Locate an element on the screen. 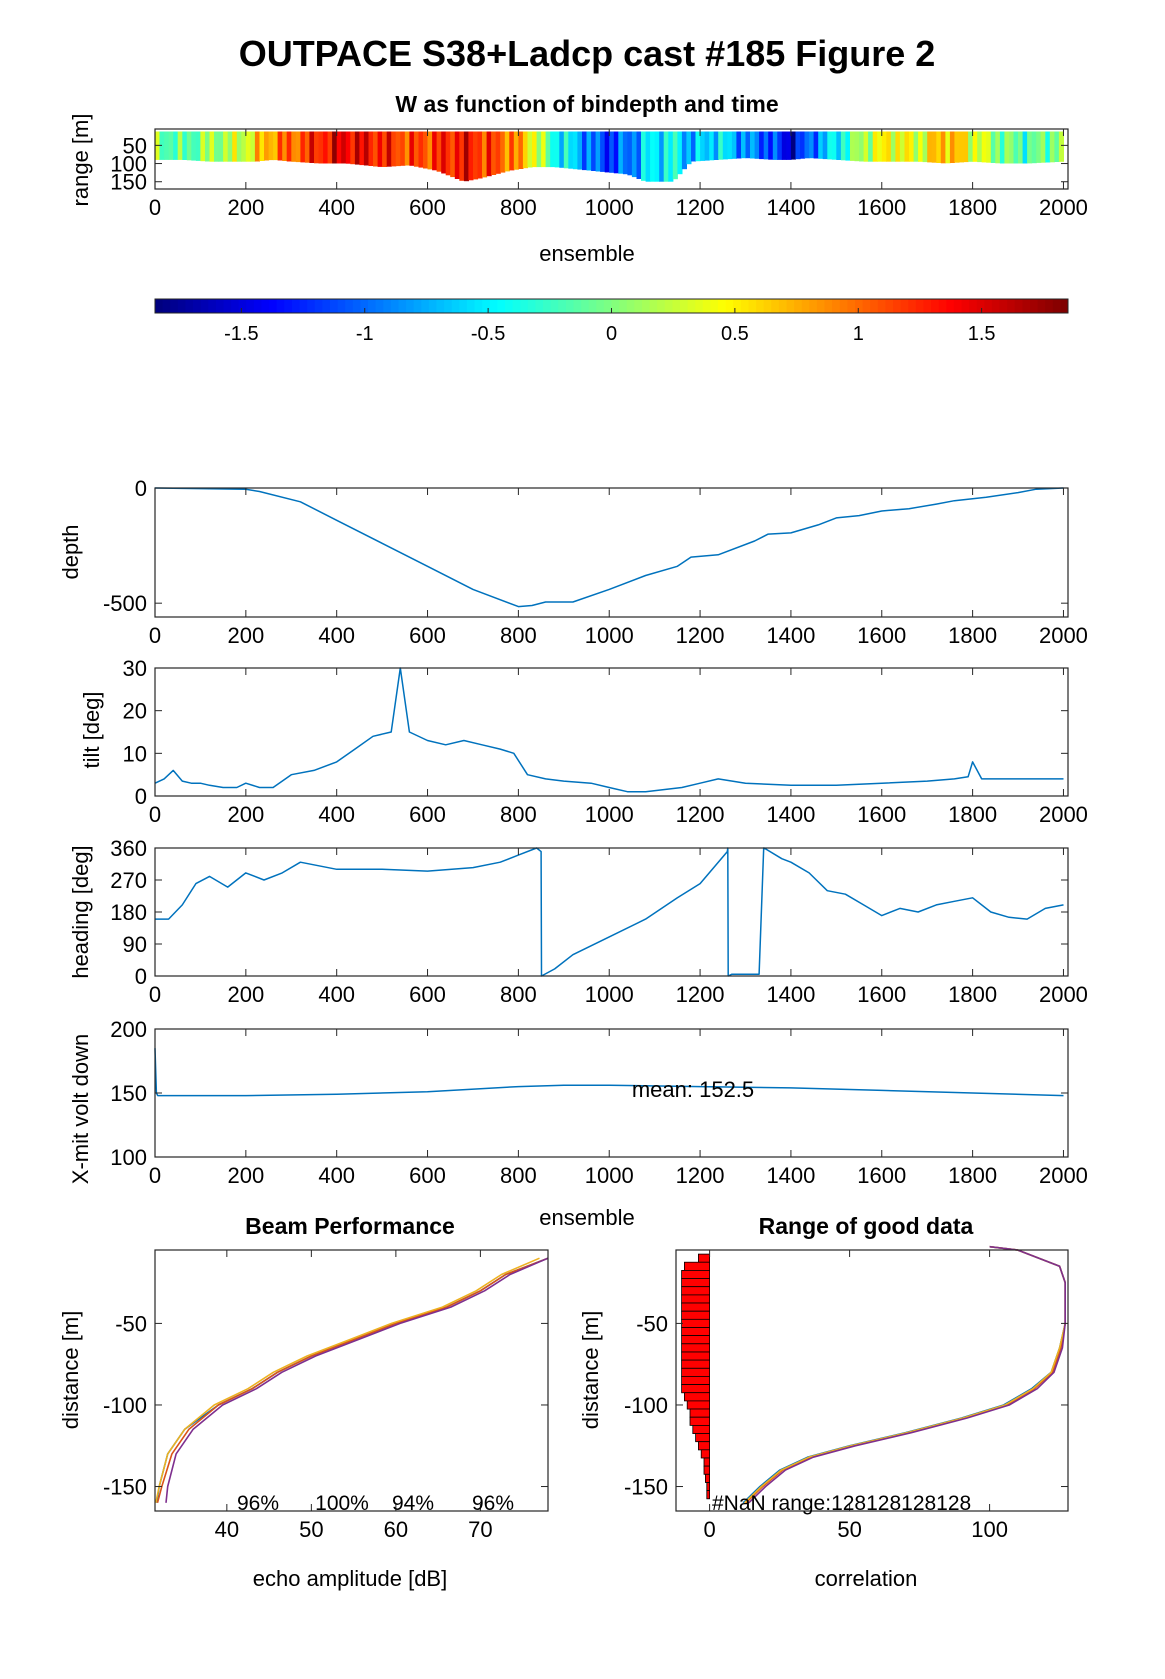 This screenshot has height=1679, width=1165. tilt-xtick-label: 0 is located at coordinates (155, 814).